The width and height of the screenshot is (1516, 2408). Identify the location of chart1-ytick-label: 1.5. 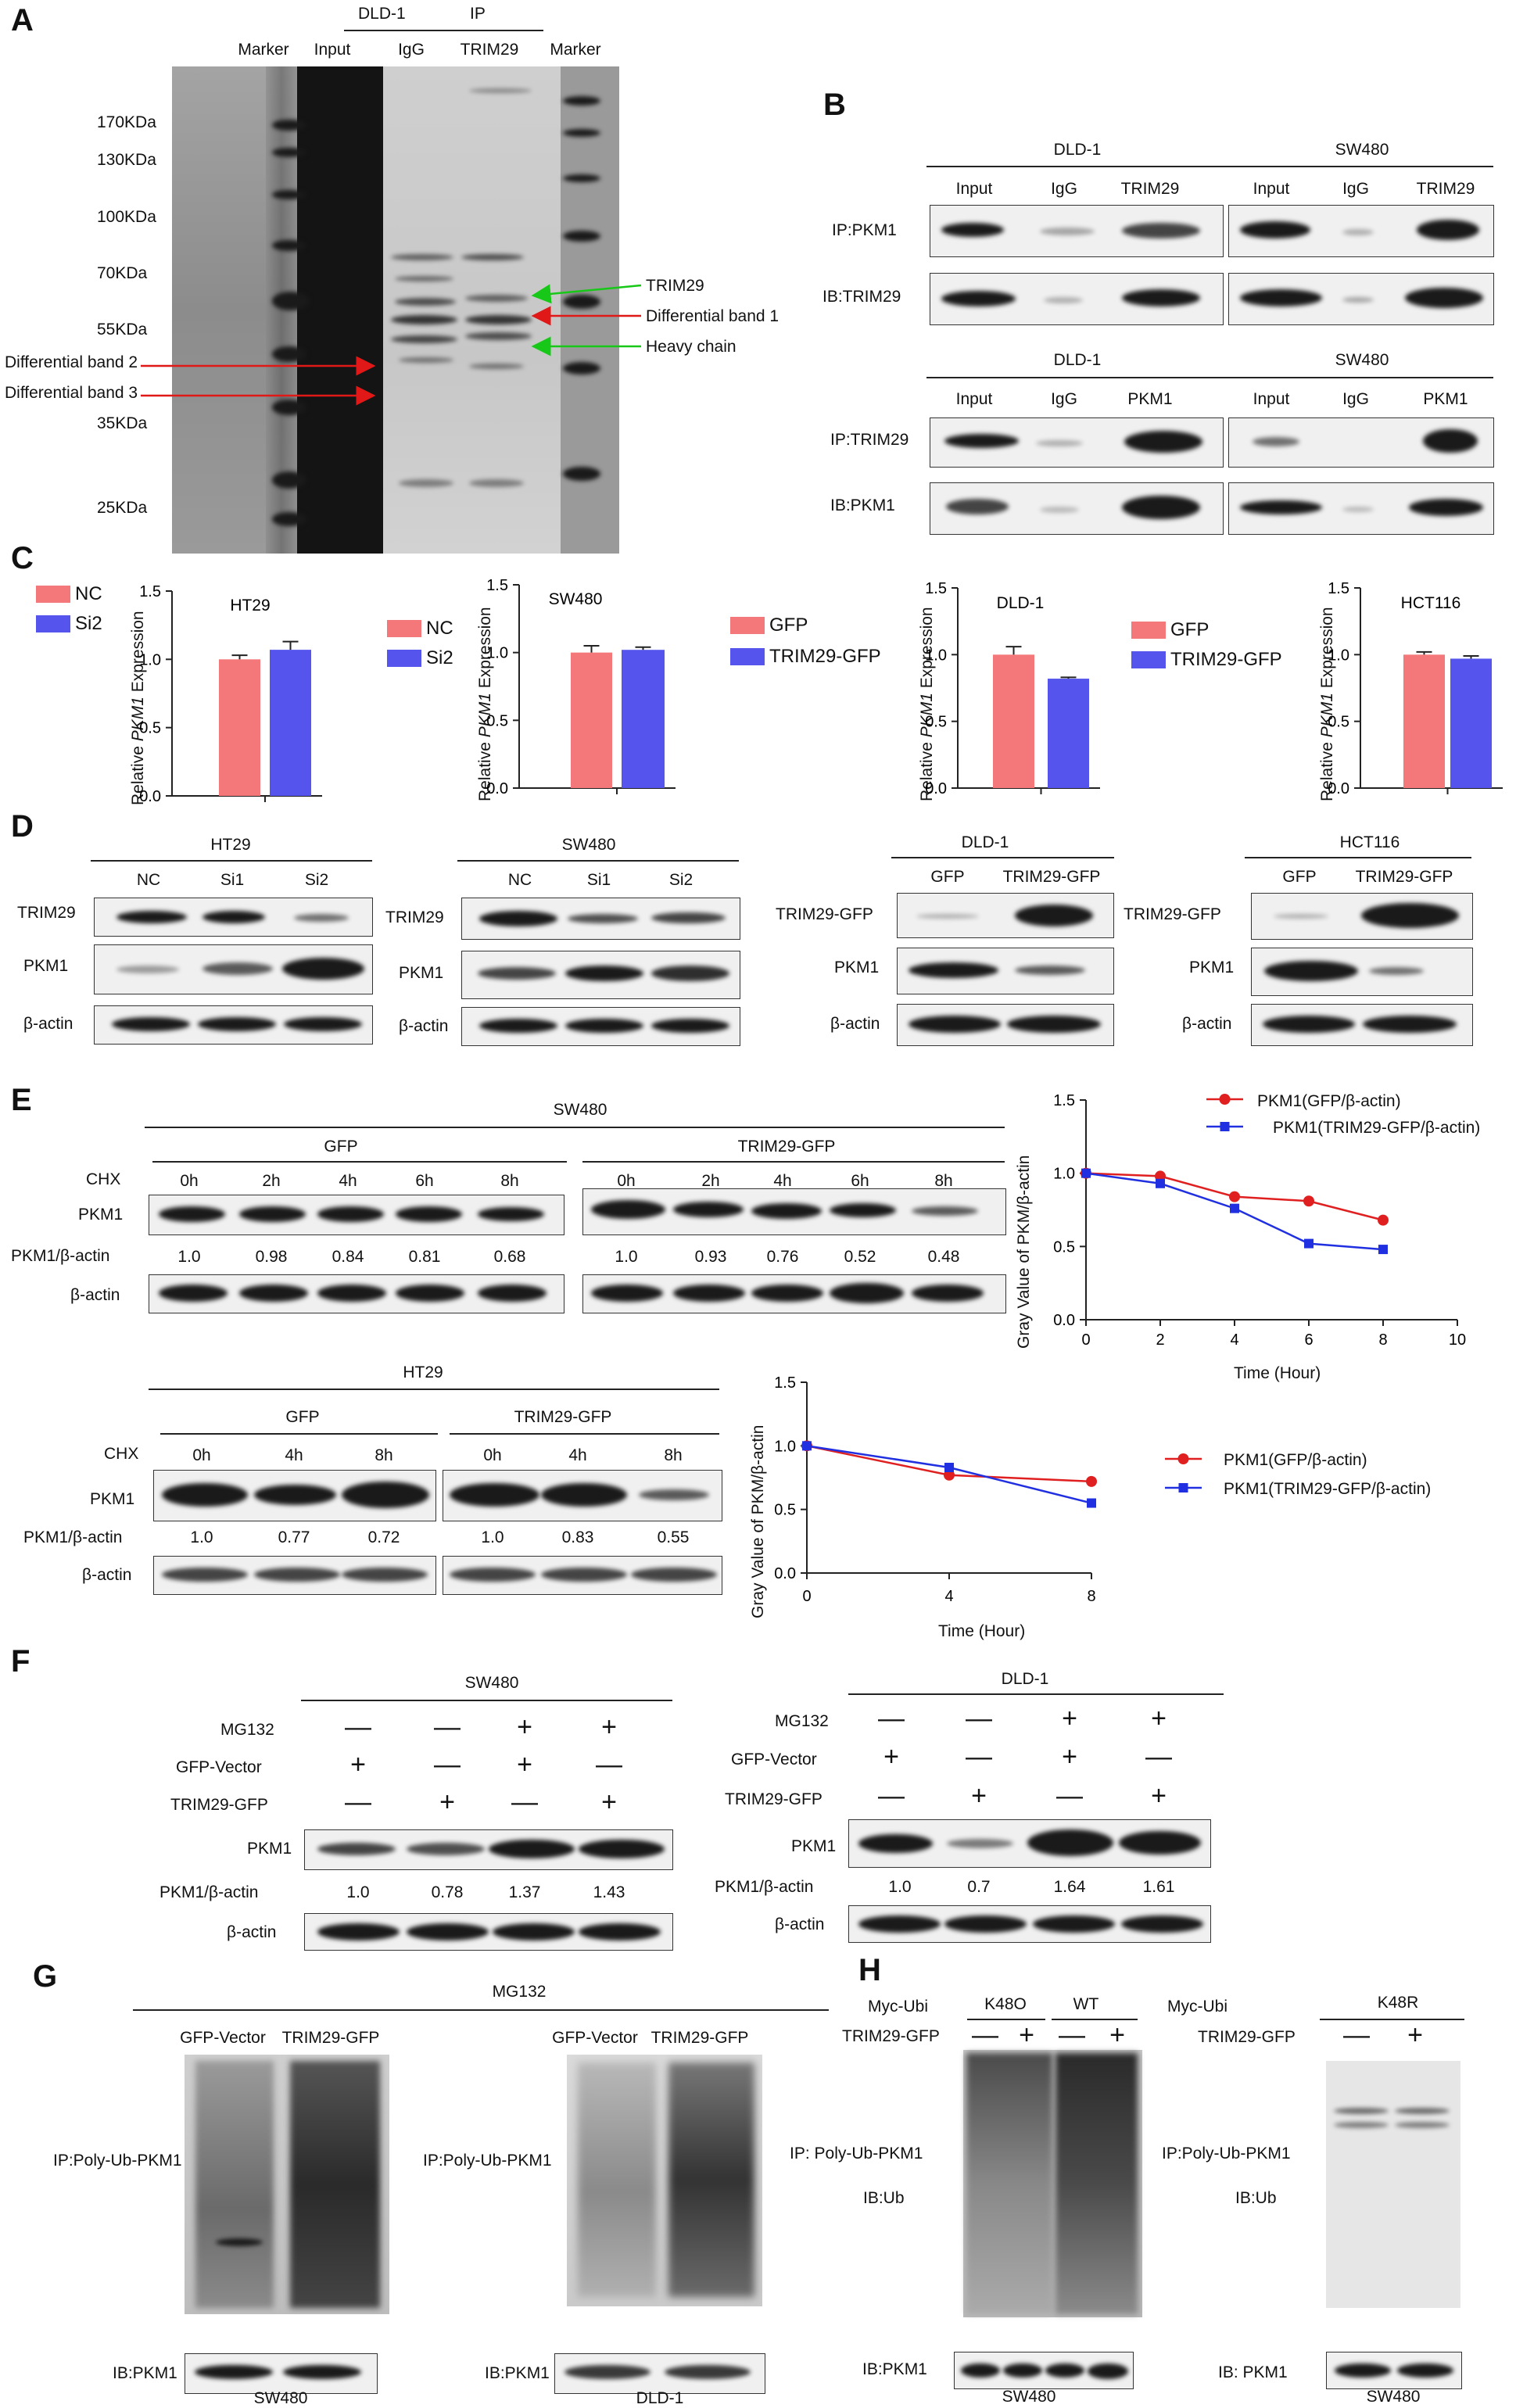
(497, 585).